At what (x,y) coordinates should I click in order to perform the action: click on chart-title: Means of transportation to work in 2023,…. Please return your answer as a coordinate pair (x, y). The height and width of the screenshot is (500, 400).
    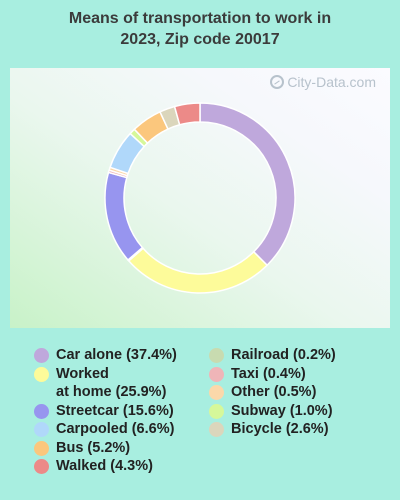
    Looking at the image, I should click on (200, 29).